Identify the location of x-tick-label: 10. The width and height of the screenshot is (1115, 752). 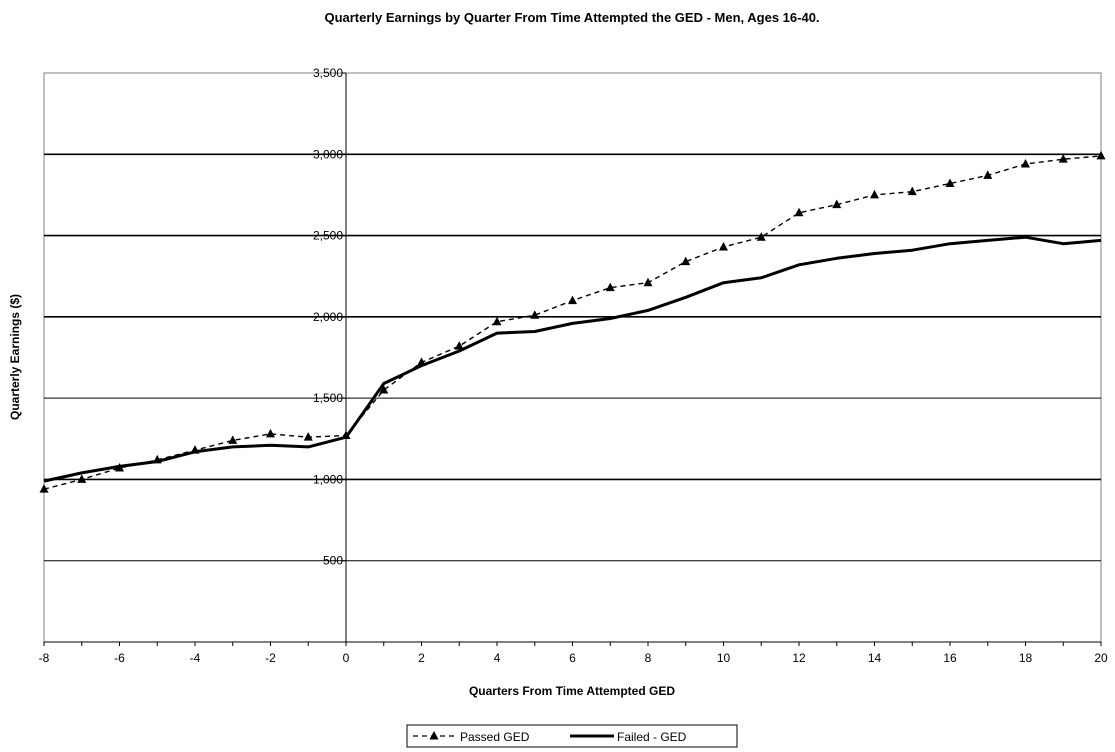
(724, 658).